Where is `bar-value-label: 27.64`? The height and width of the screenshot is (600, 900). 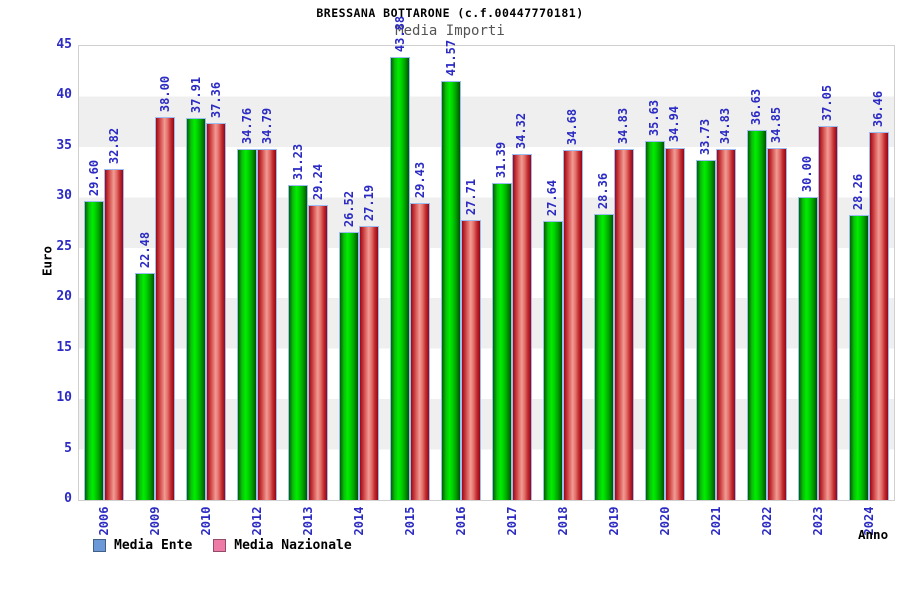
bar-value-label: 27.64 is located at coordinates (552, 198).